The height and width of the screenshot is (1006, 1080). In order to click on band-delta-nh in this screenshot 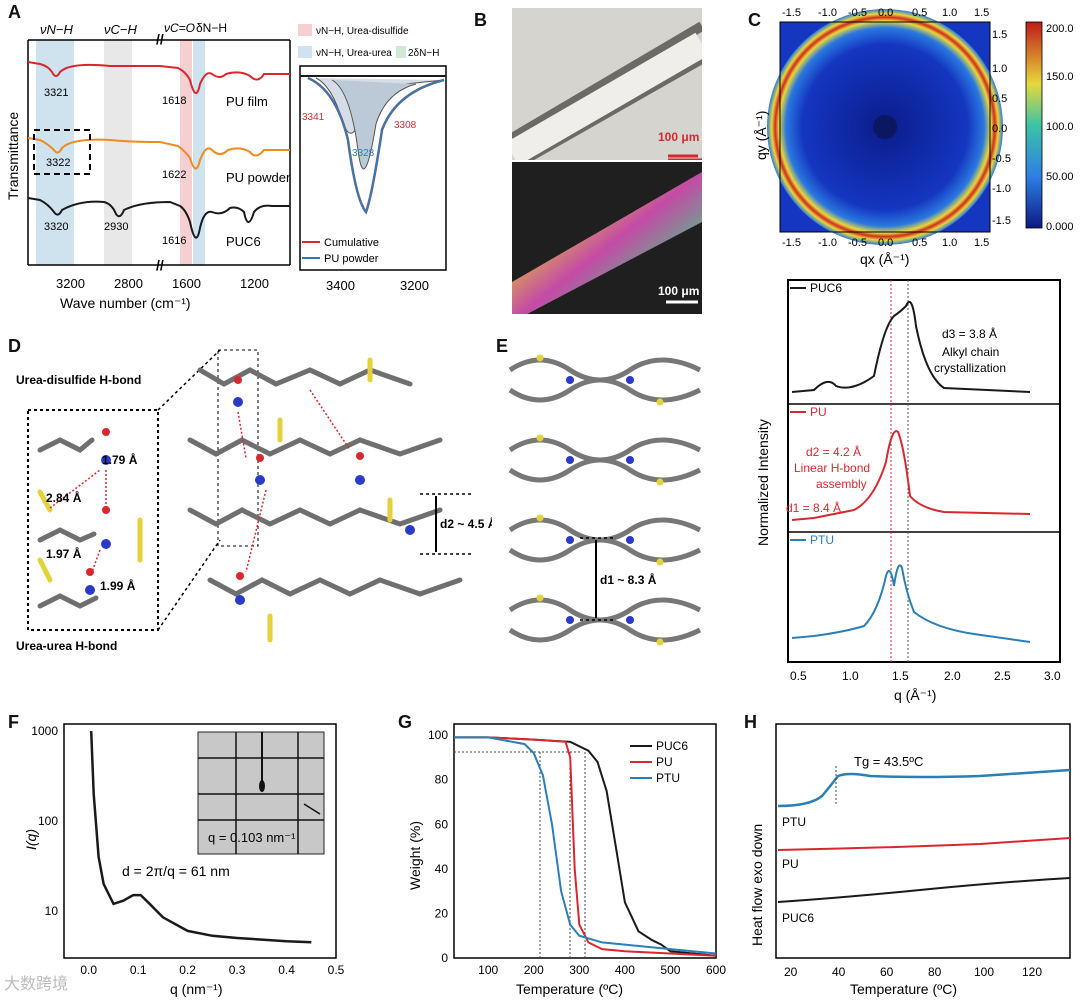, I will do `click(199, 152)`.